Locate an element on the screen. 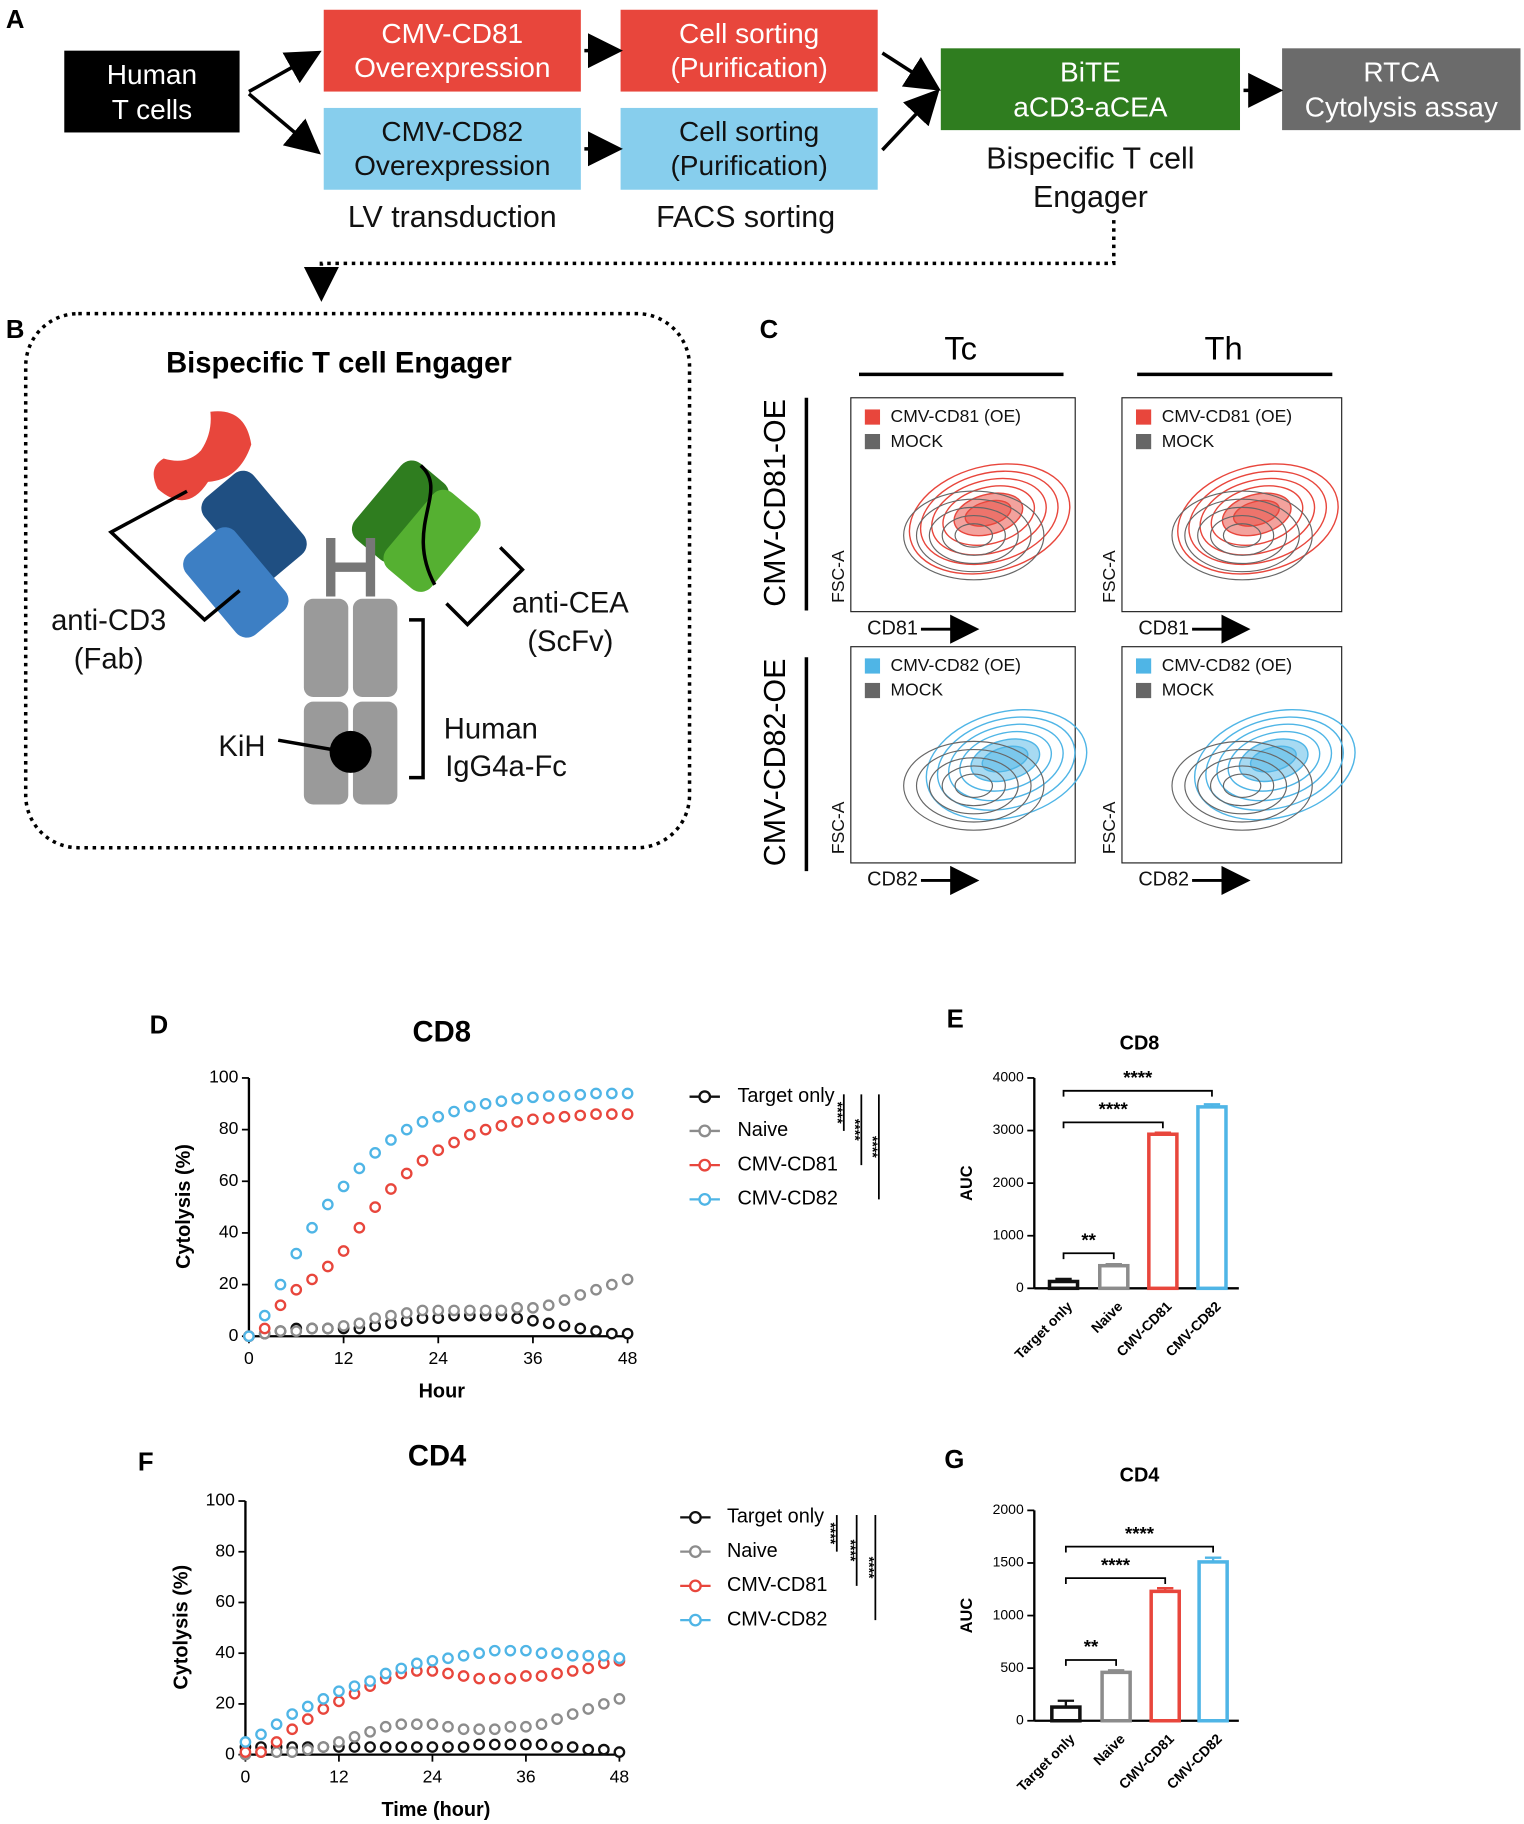 Image resolution: width=1524 pixels, height=1824 pixels. label: KiH is located at coordinates (241, 747).